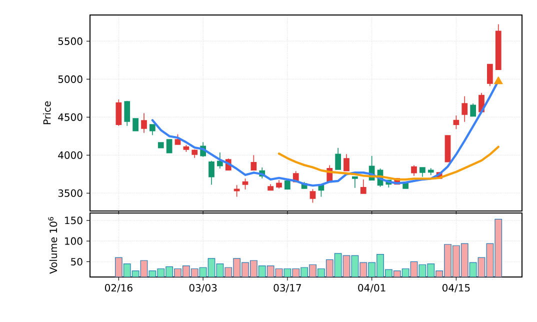  I want to click on y-tick-label: 3500, so click(70, 193).